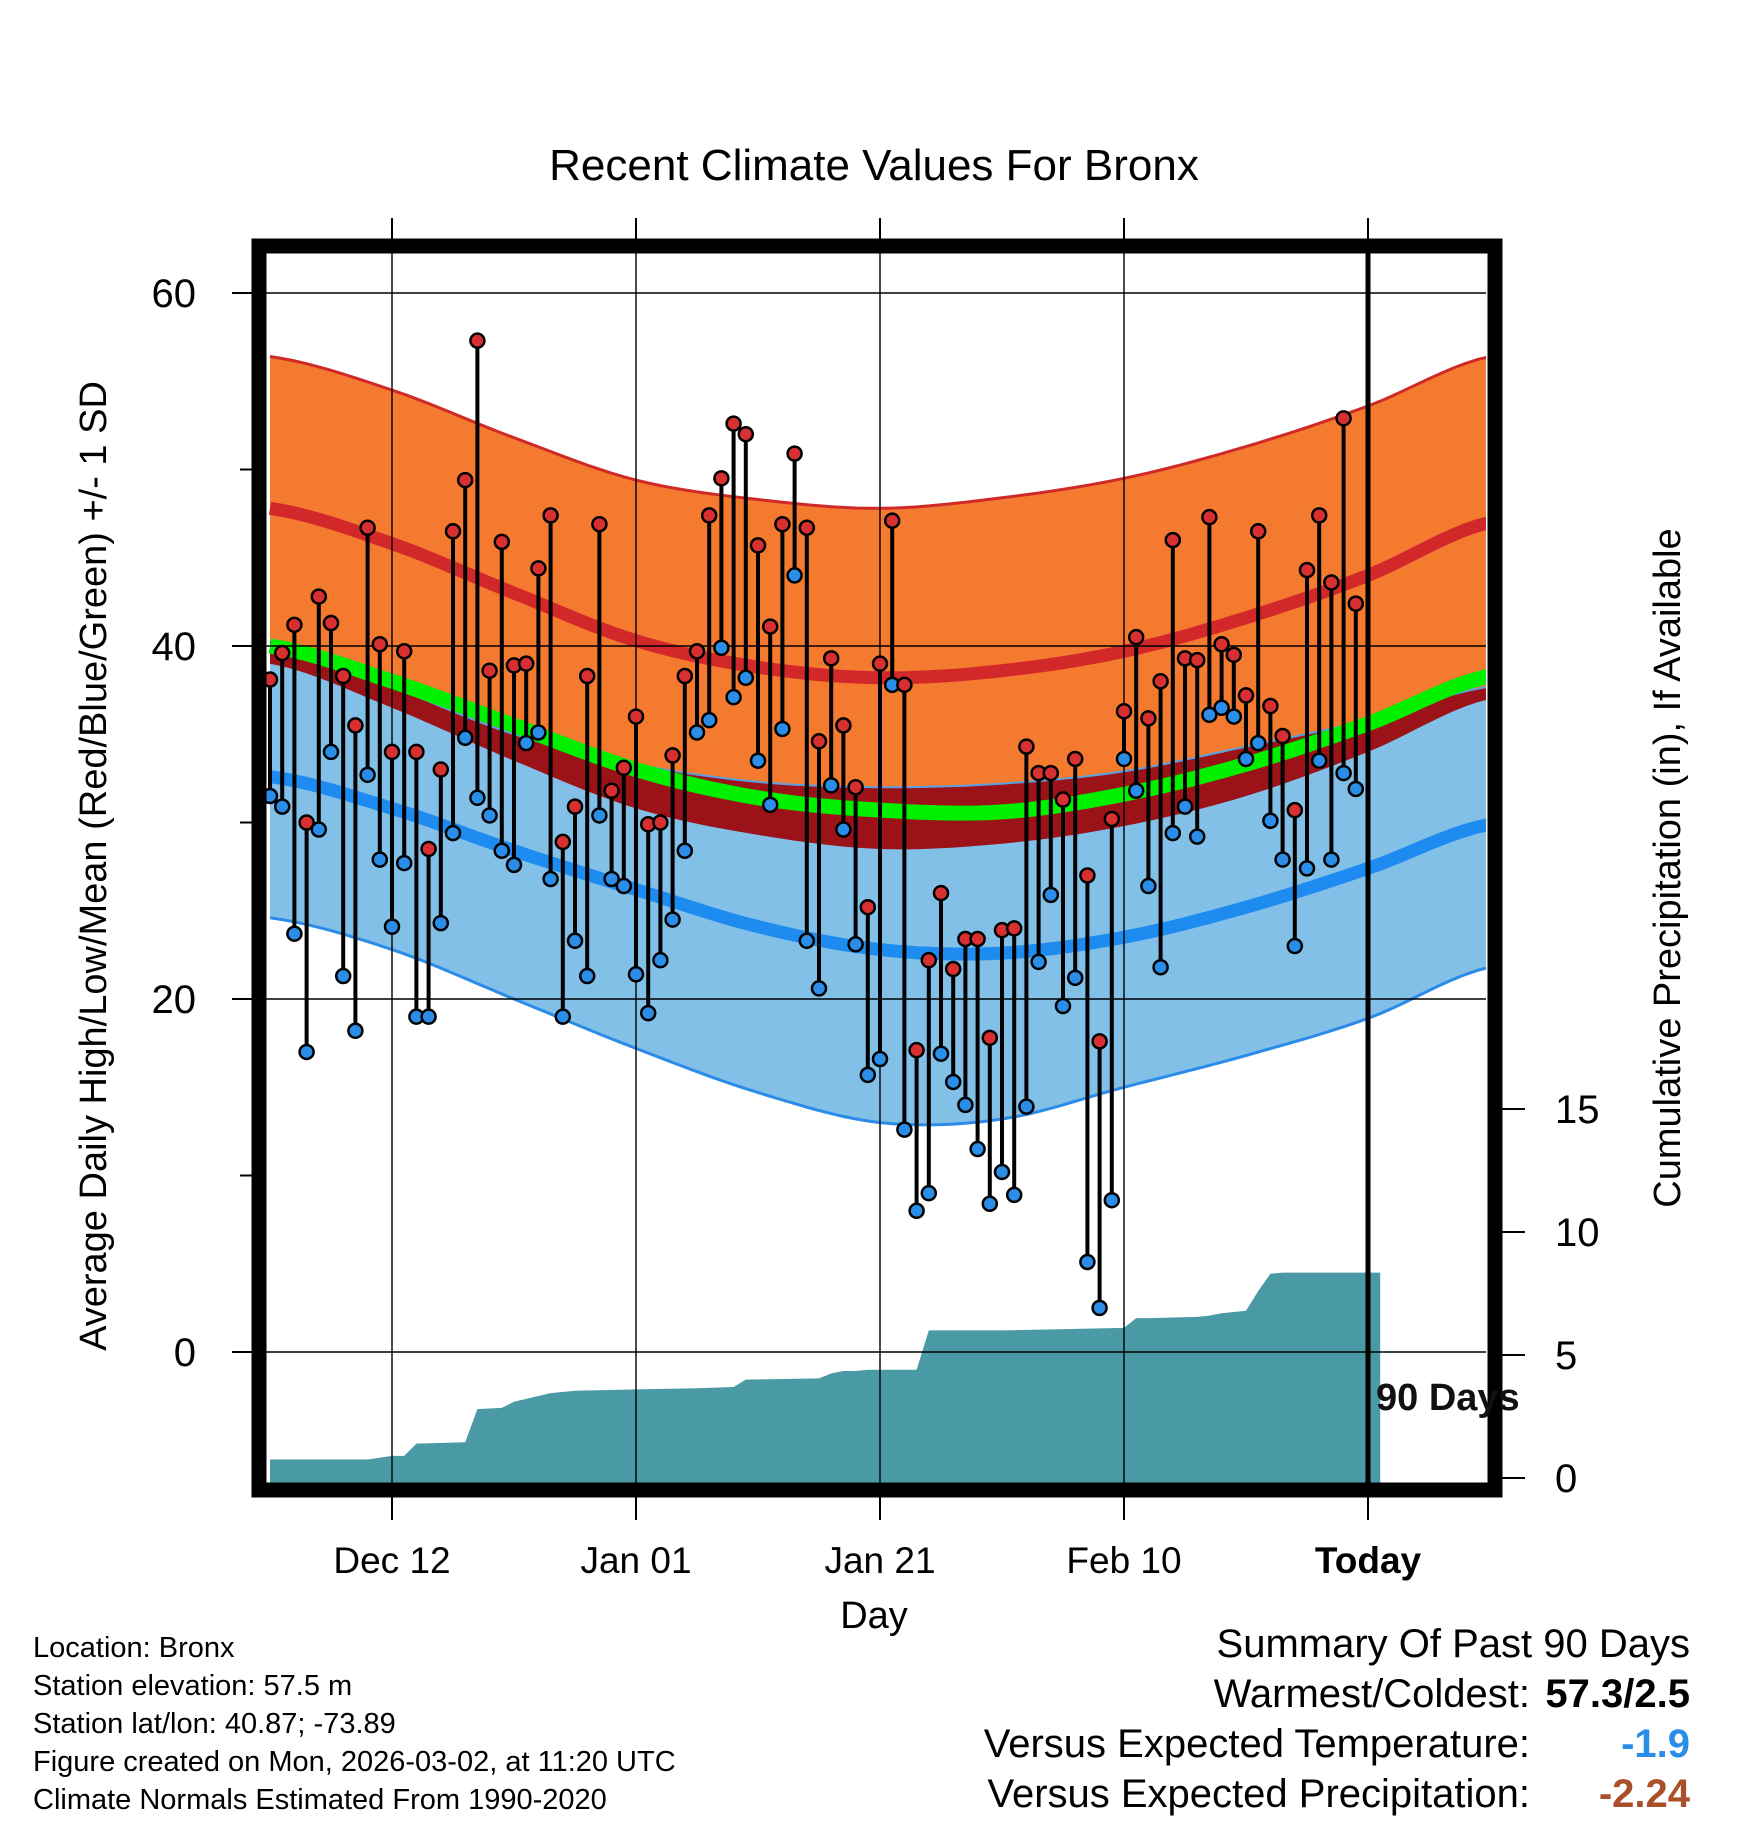 The image size is (1748, 1828). I want to click on y2-tick-label: 10, so click(1577, 1233).